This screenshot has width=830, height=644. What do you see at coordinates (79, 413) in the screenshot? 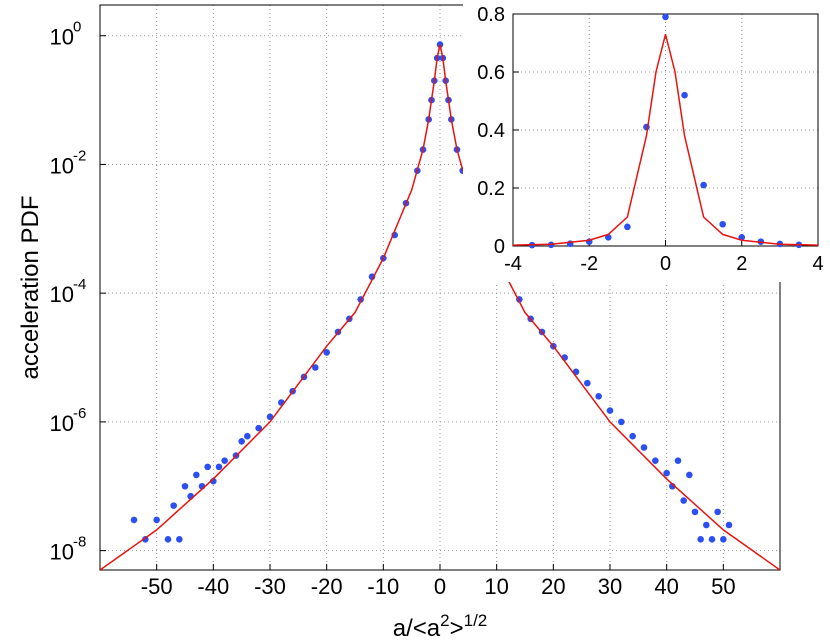
I see `y-tick-exponent: -6` at bounding box center [79, 413].